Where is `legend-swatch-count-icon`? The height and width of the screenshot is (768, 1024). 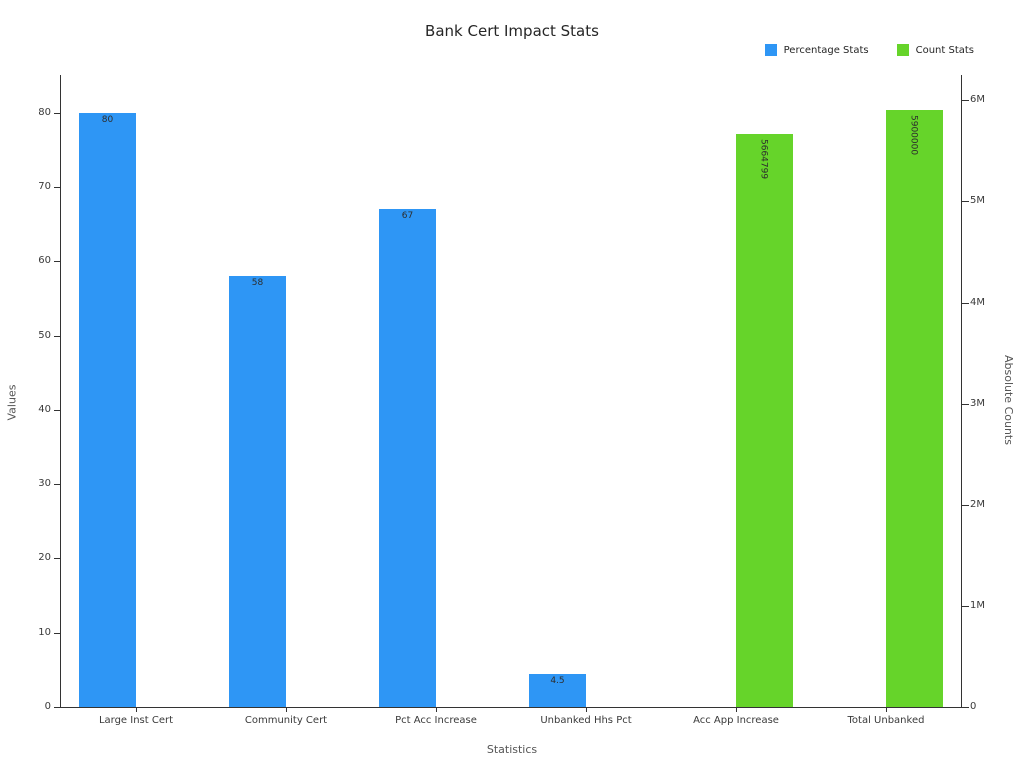
legend-swatch-count-icon is located at coordinates (902, 50).